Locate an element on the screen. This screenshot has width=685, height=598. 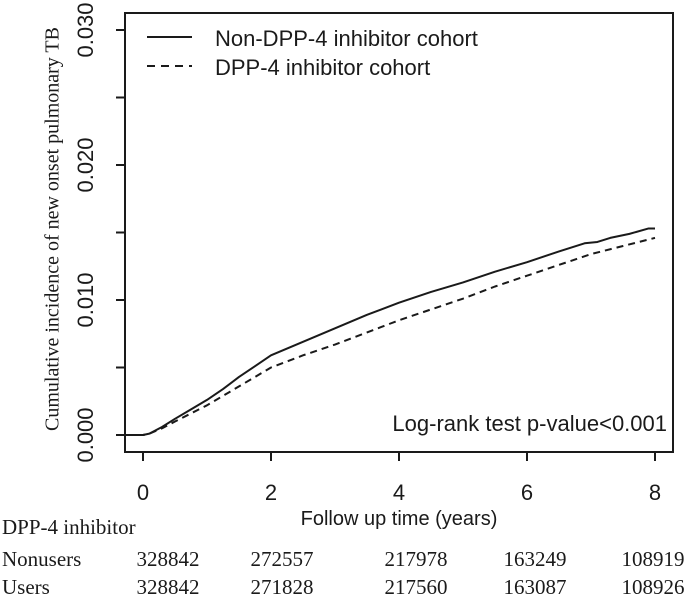
y-tick-label-0.000: 0.000 is located at coordinates (85, 435).